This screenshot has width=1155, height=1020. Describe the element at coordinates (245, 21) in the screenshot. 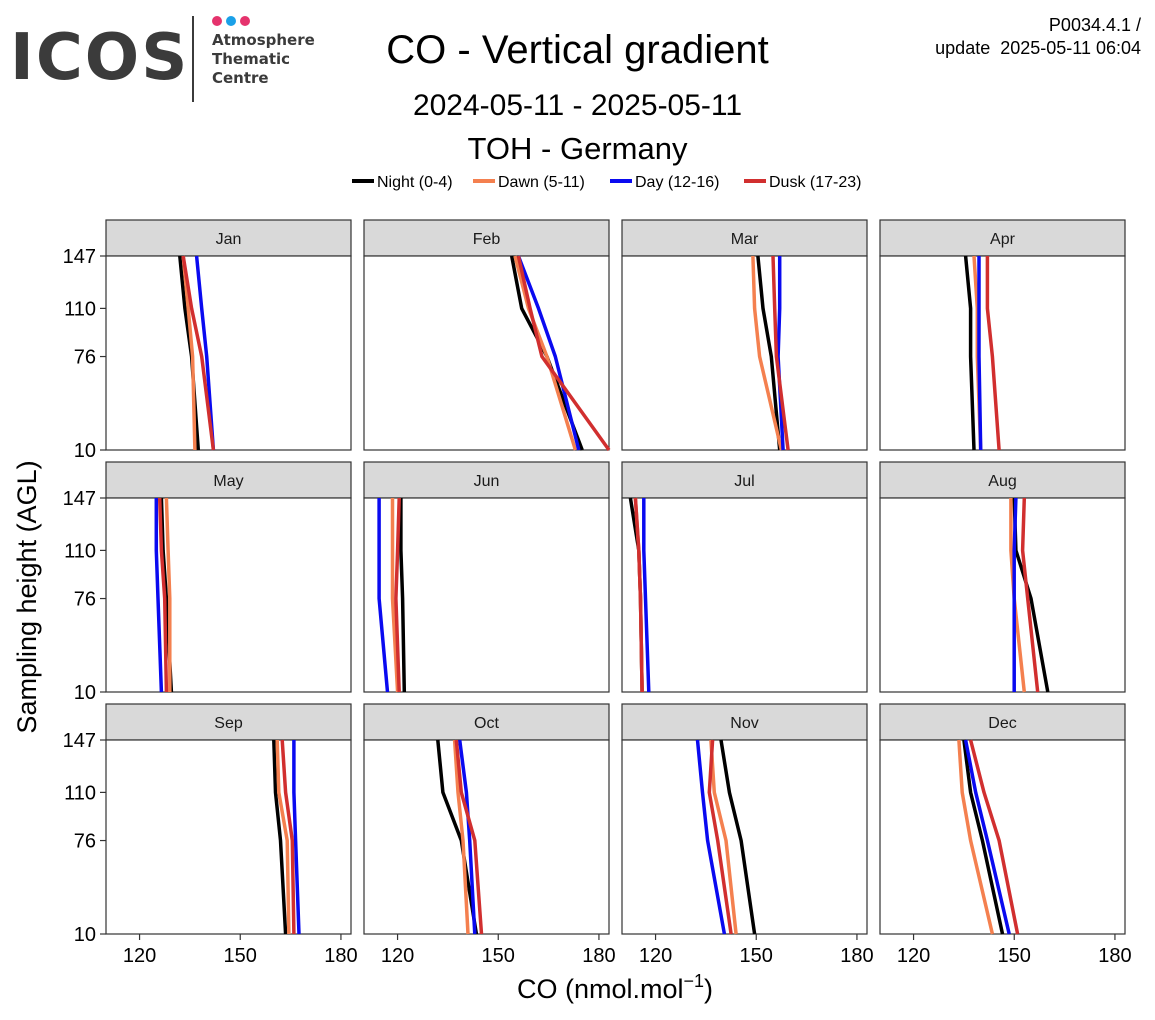

I see `logo-dot` at that location.